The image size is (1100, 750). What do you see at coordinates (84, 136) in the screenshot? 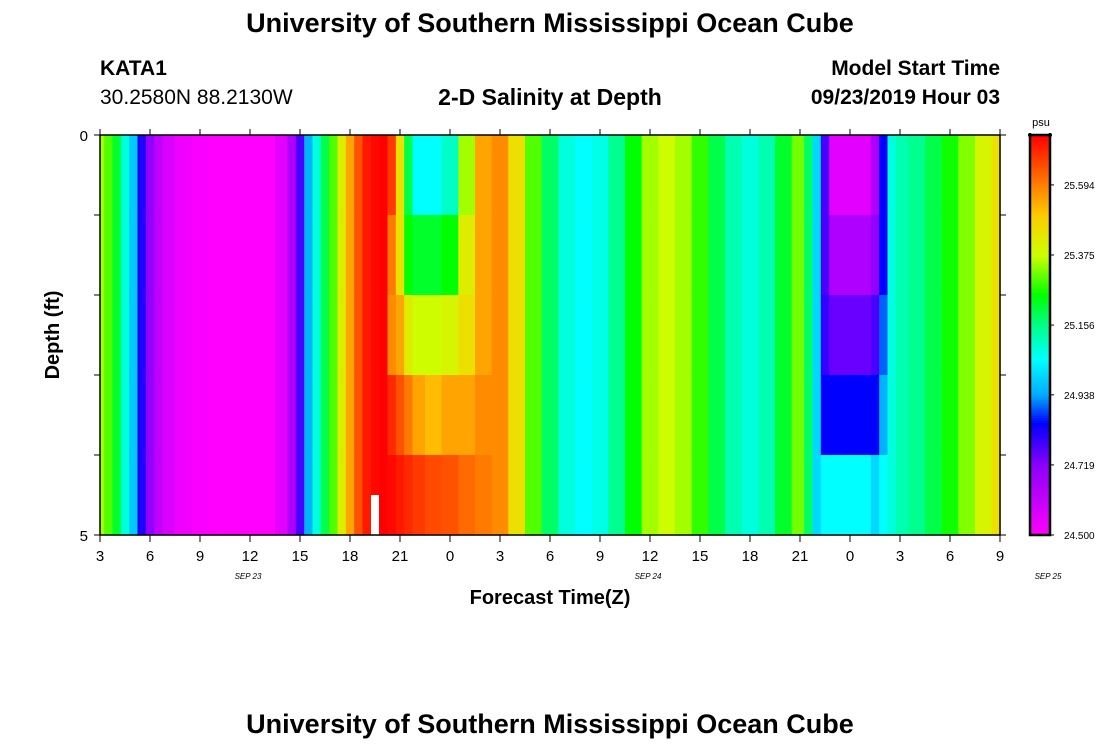
I see `y-tick-label: 0` at bounding box center [84, 136].